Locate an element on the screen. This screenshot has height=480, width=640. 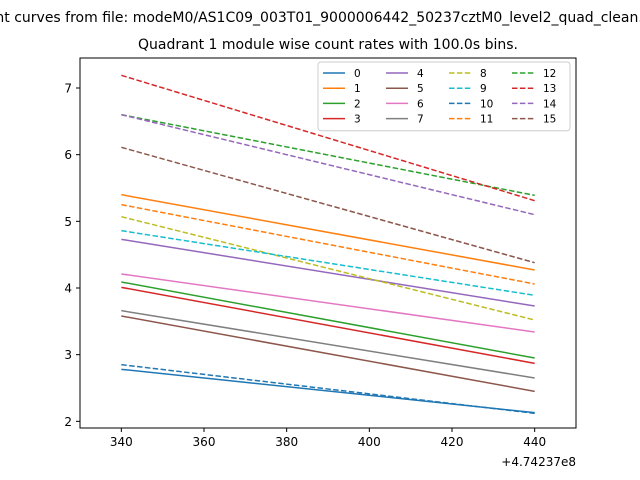
x-tick-label: 340 is located at coordinates (121, 442).